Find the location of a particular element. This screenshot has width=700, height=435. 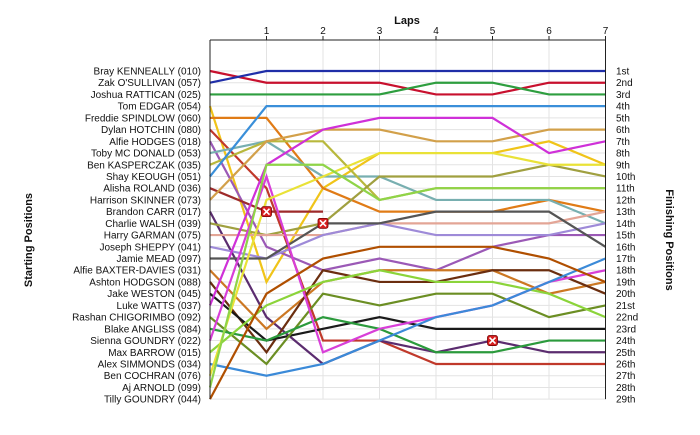

starting-position-label: Alisha ROLAND (036) is located at coordinates (152, 189).